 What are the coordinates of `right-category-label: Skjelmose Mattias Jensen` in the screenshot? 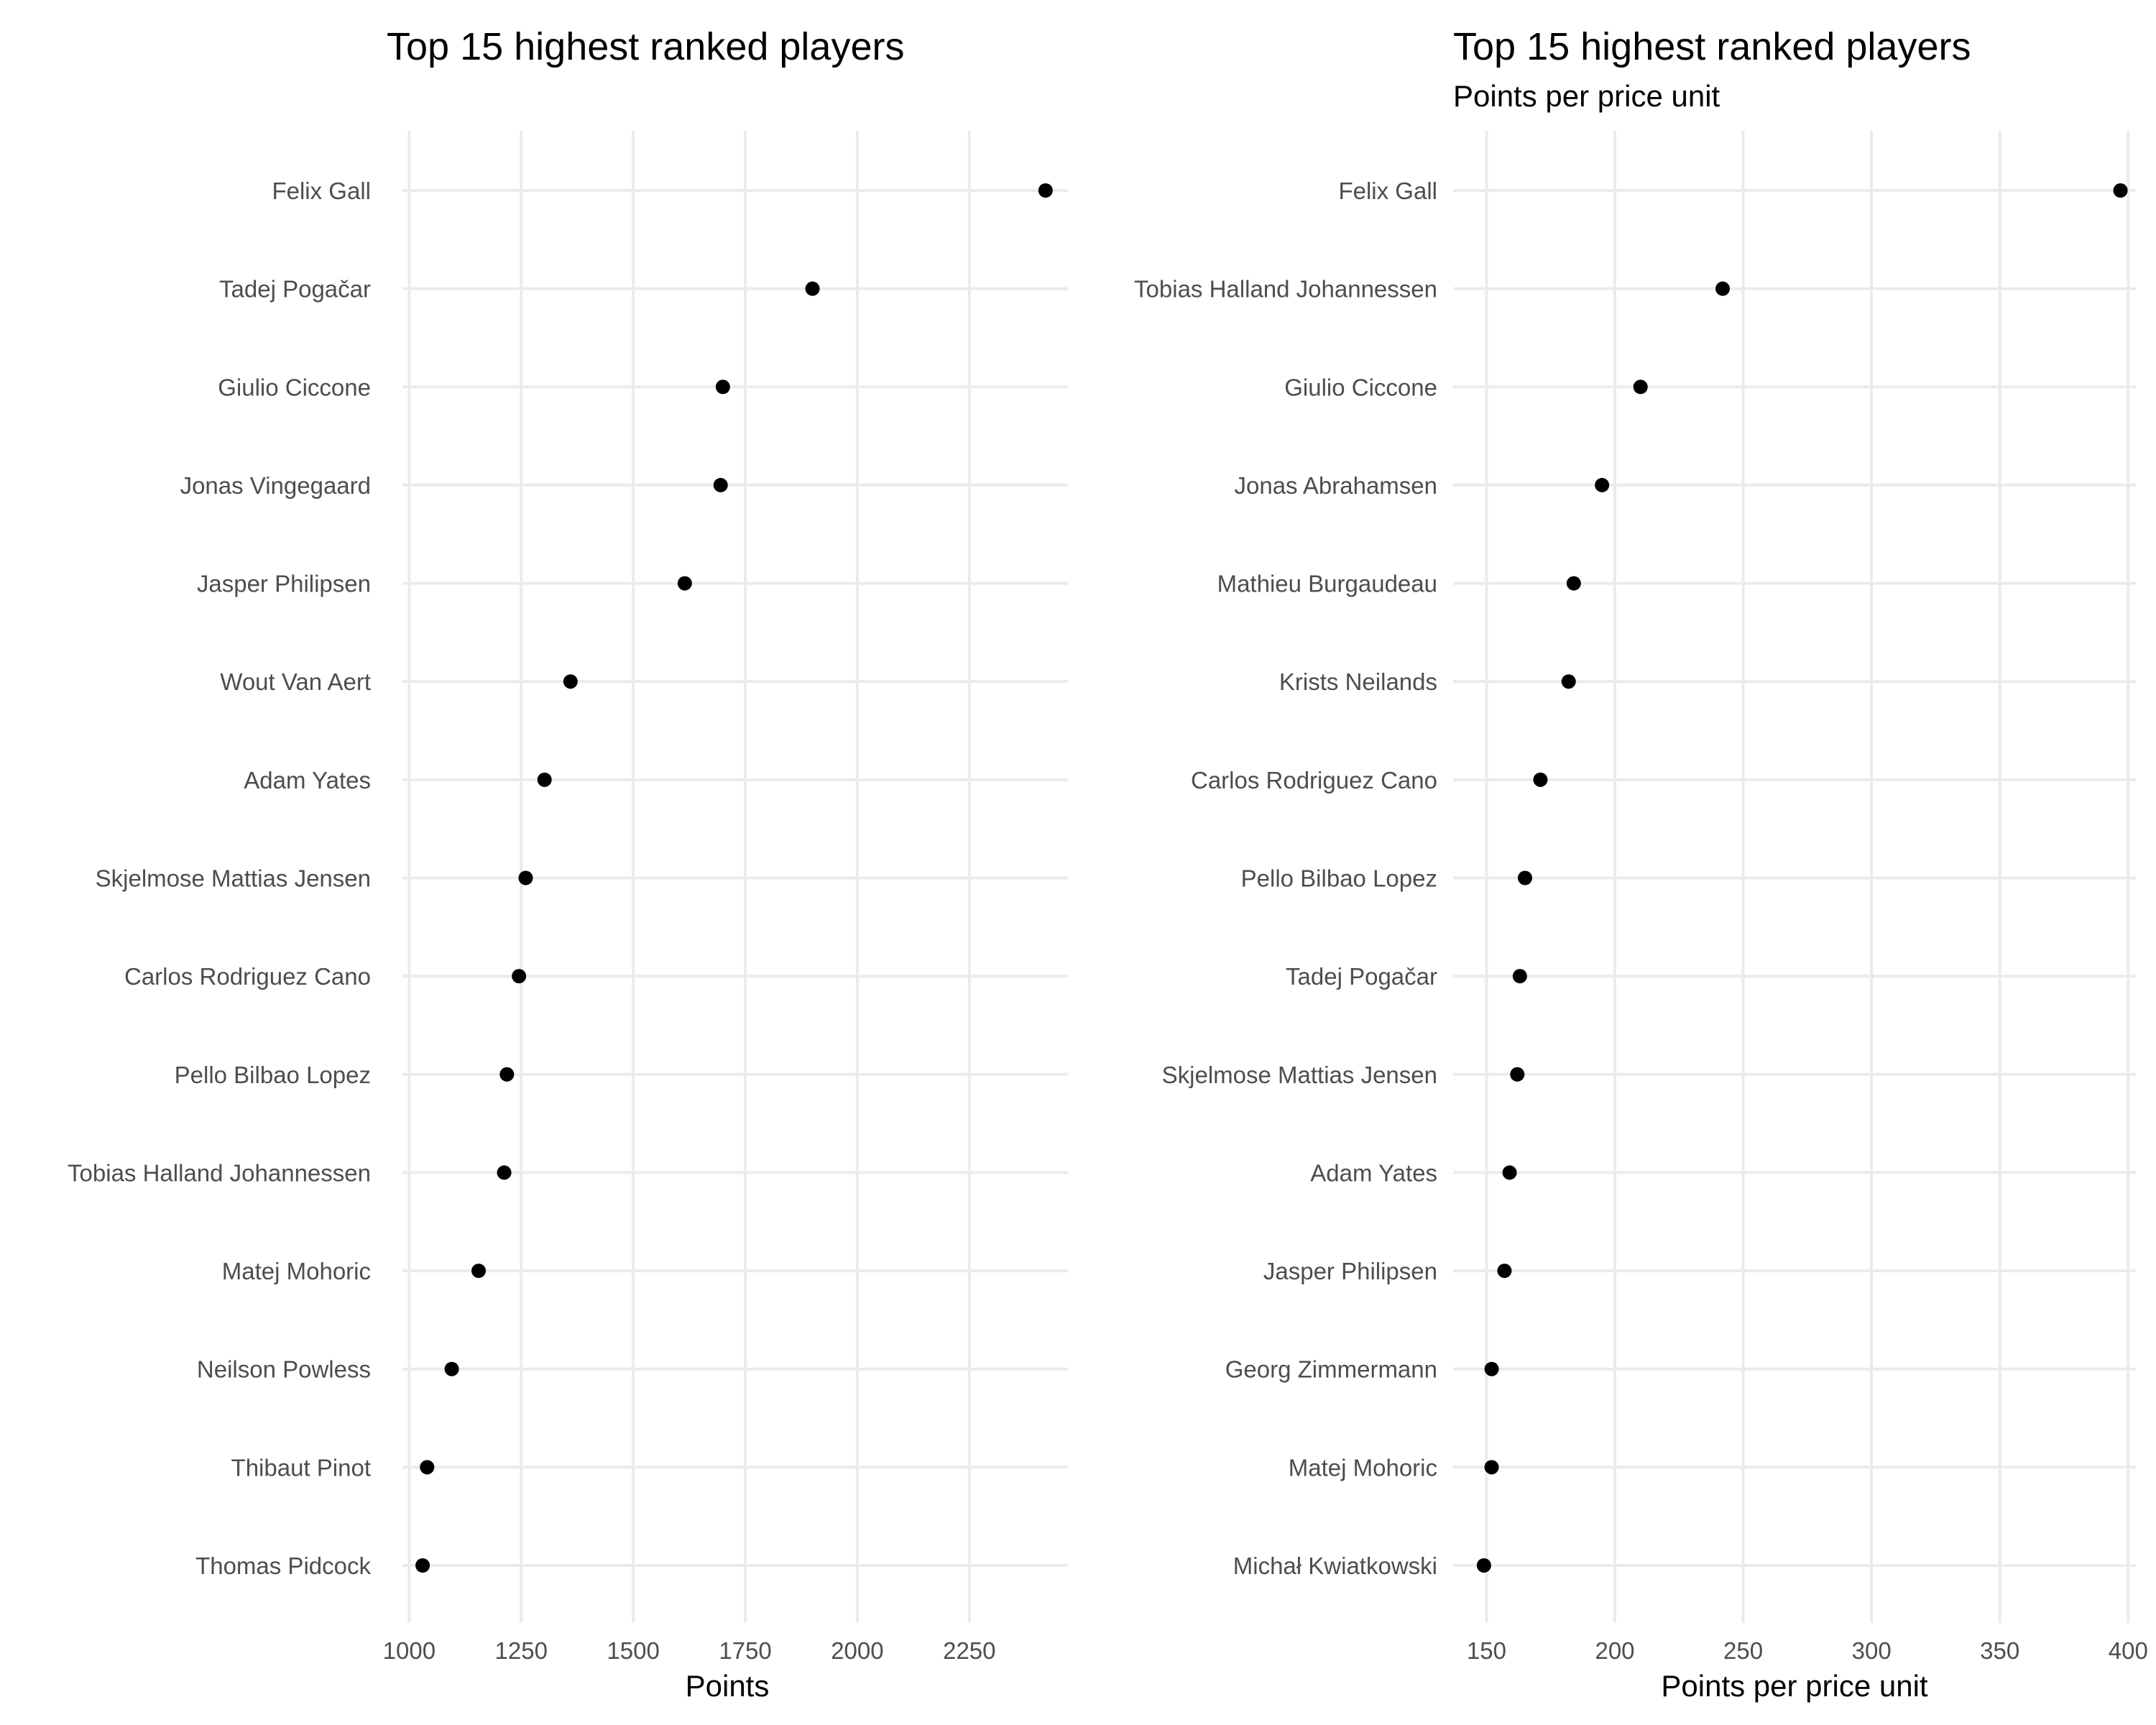 It's located at (1299, 1075).